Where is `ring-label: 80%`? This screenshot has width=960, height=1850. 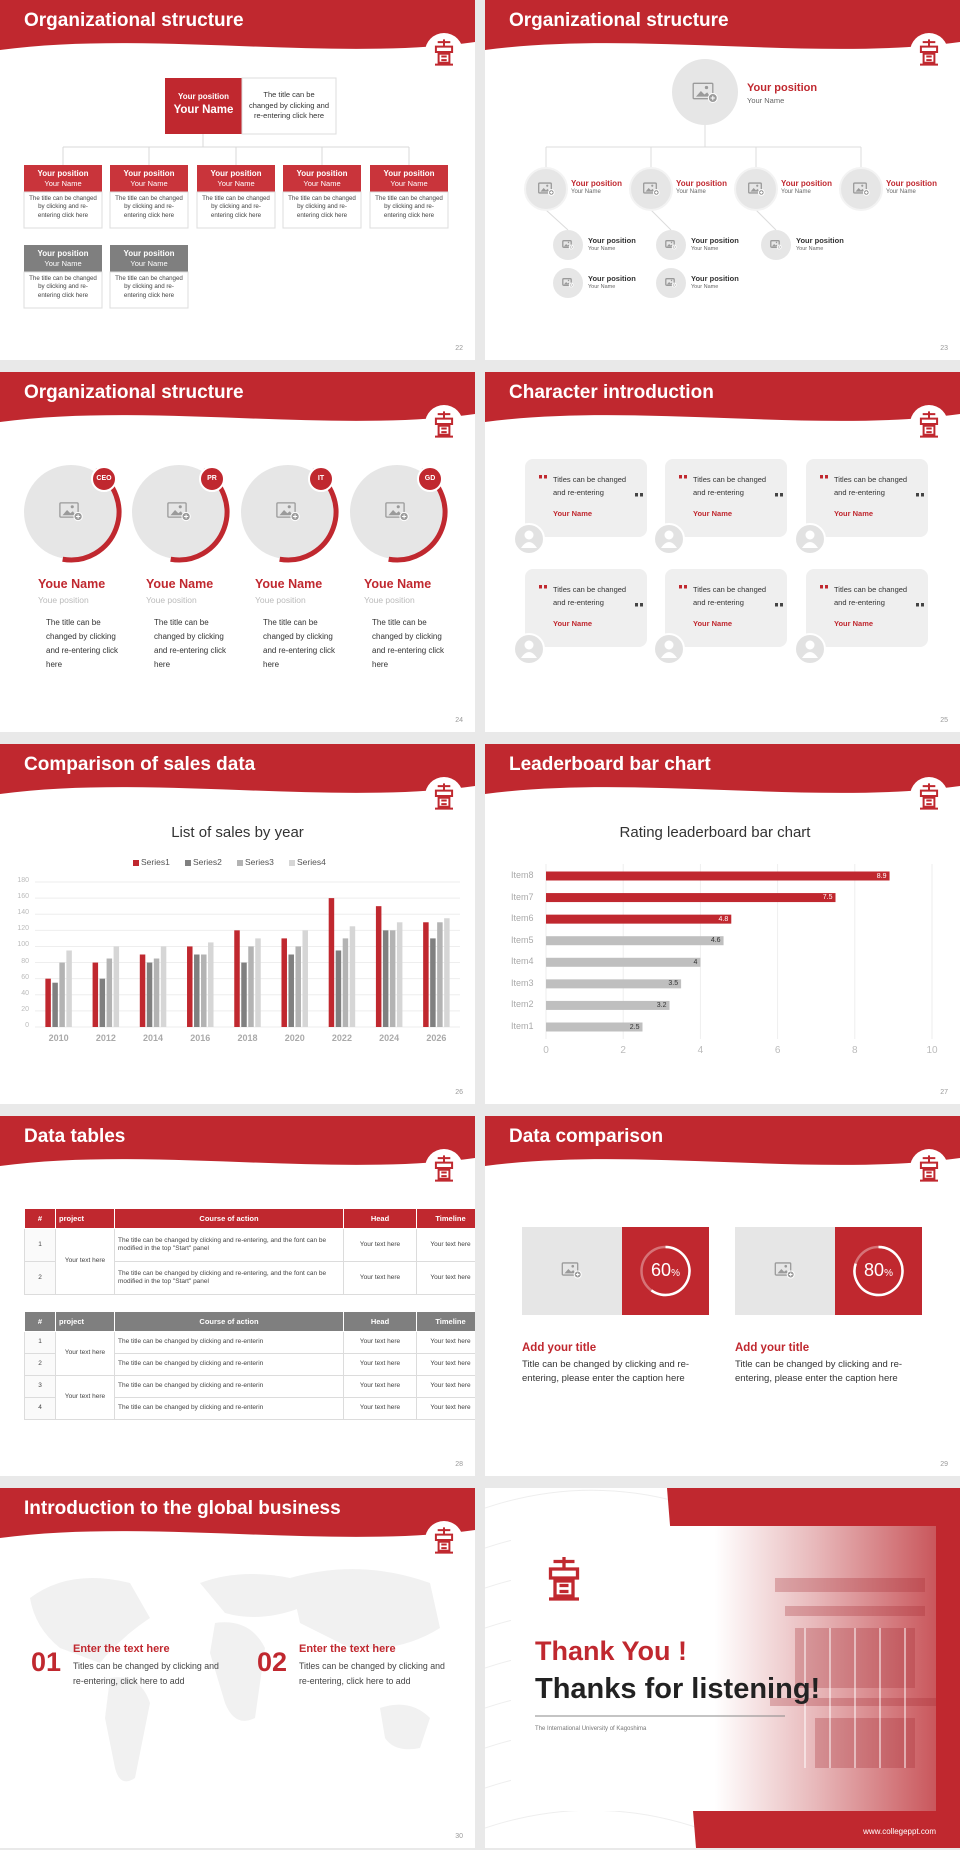 ring-label: 80% is located at coordinates (878, 1270).